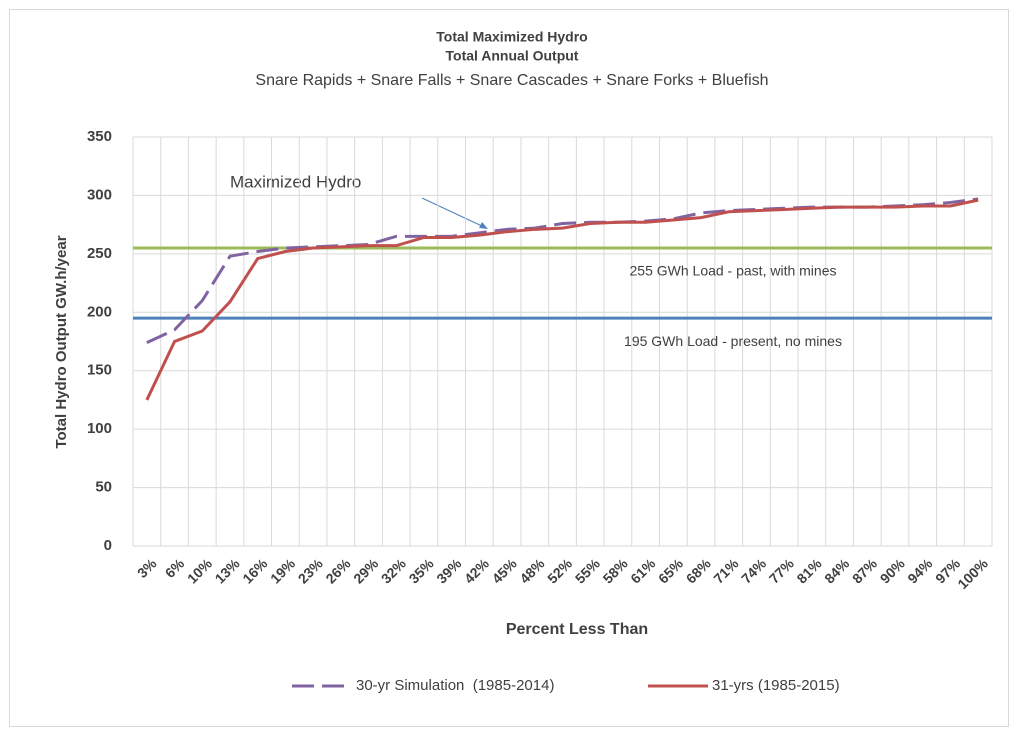 Image resolution: width=1019 pixels, height=742 pixels. I want to click on y-tick-label: 200, so click(99, 311).